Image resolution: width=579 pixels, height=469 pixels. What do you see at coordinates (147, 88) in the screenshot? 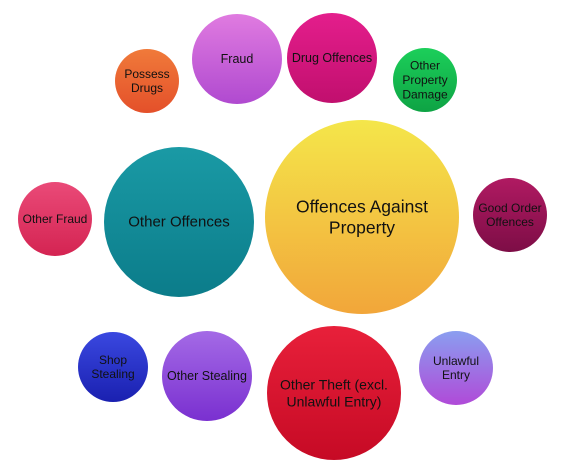
I see `bubble-label-possess-drugs: Drugs` at bounding box center [147, 88].